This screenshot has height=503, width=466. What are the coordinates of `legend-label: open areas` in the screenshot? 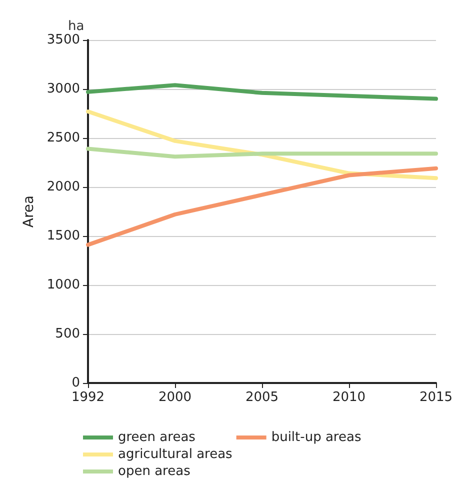 It's located at (154, 471).